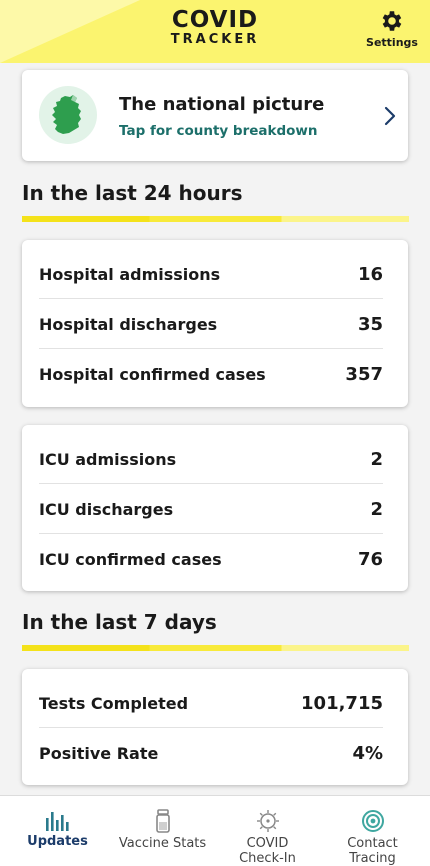 This screenshot has width=430, height=866. What do you see at coordinates (108, 459) in the screenshot?
I see `stat-label: ICU admissions` at bounding box center [108, 459].